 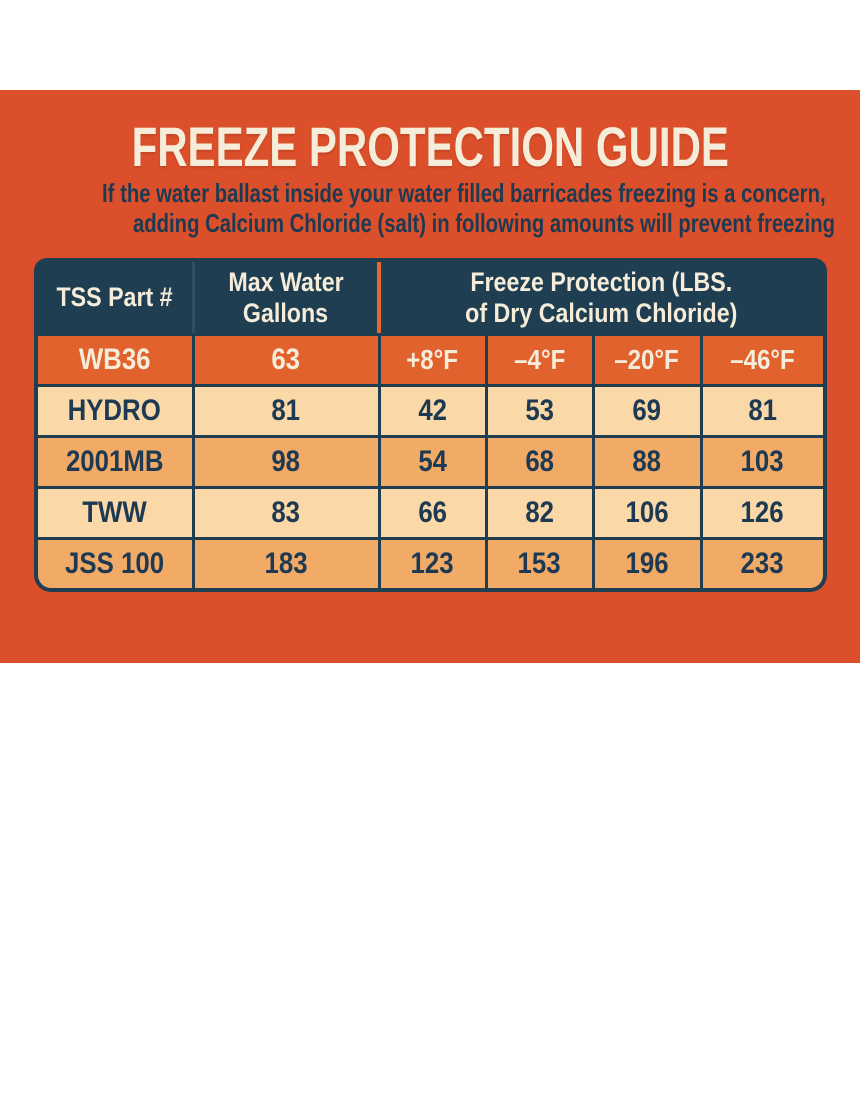 What do you see at coordinates (286, 411) in the screenshot?
I see `cell-hydro-gallons: 81` at bounding box center [286, 411].